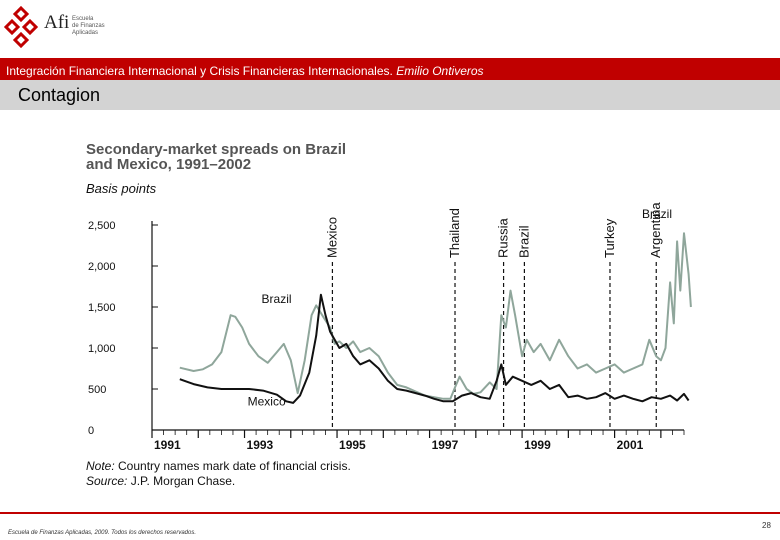 The image size is (780, 540). Describe the element at coordinates (102, 226) in the screenshot. I see `y-tick-label: 2,500` at that location.